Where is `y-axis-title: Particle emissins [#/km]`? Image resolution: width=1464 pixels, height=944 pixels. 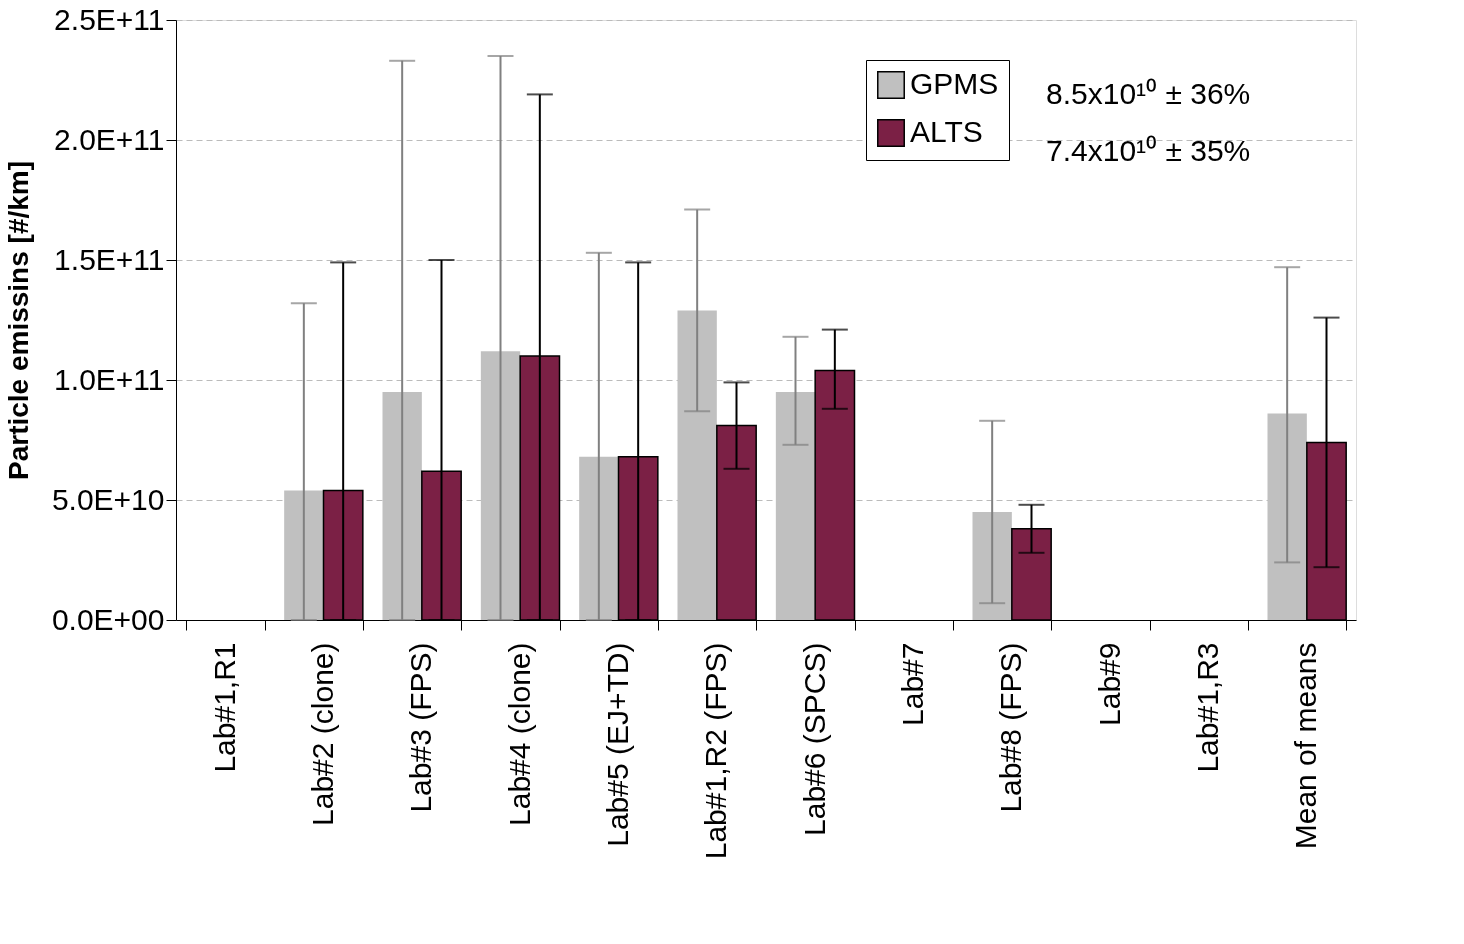
y-axis-title: Particle emissins [#/km] is located at coordinates (18, 320).